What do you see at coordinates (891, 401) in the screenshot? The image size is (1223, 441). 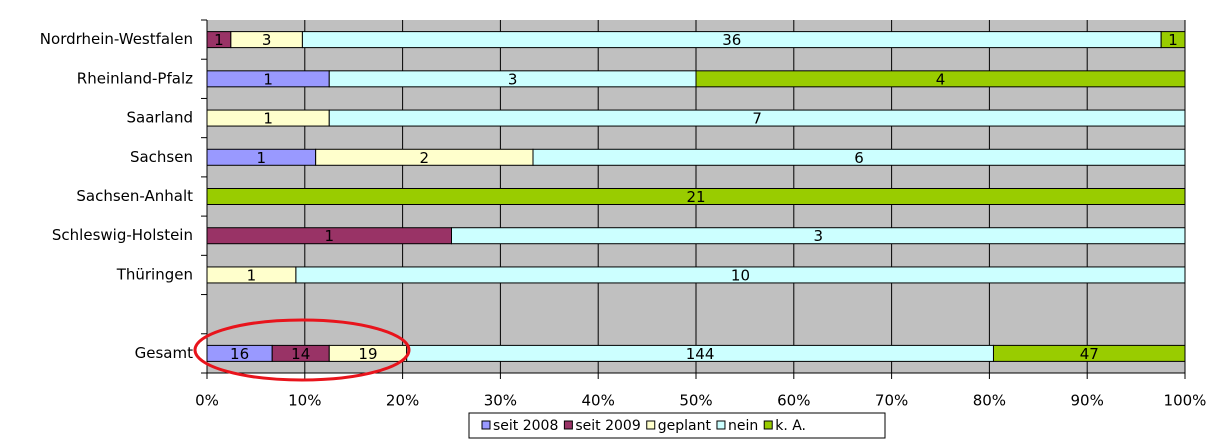 I see `x-tick-label: 70%` at bounding box center [891, 401].